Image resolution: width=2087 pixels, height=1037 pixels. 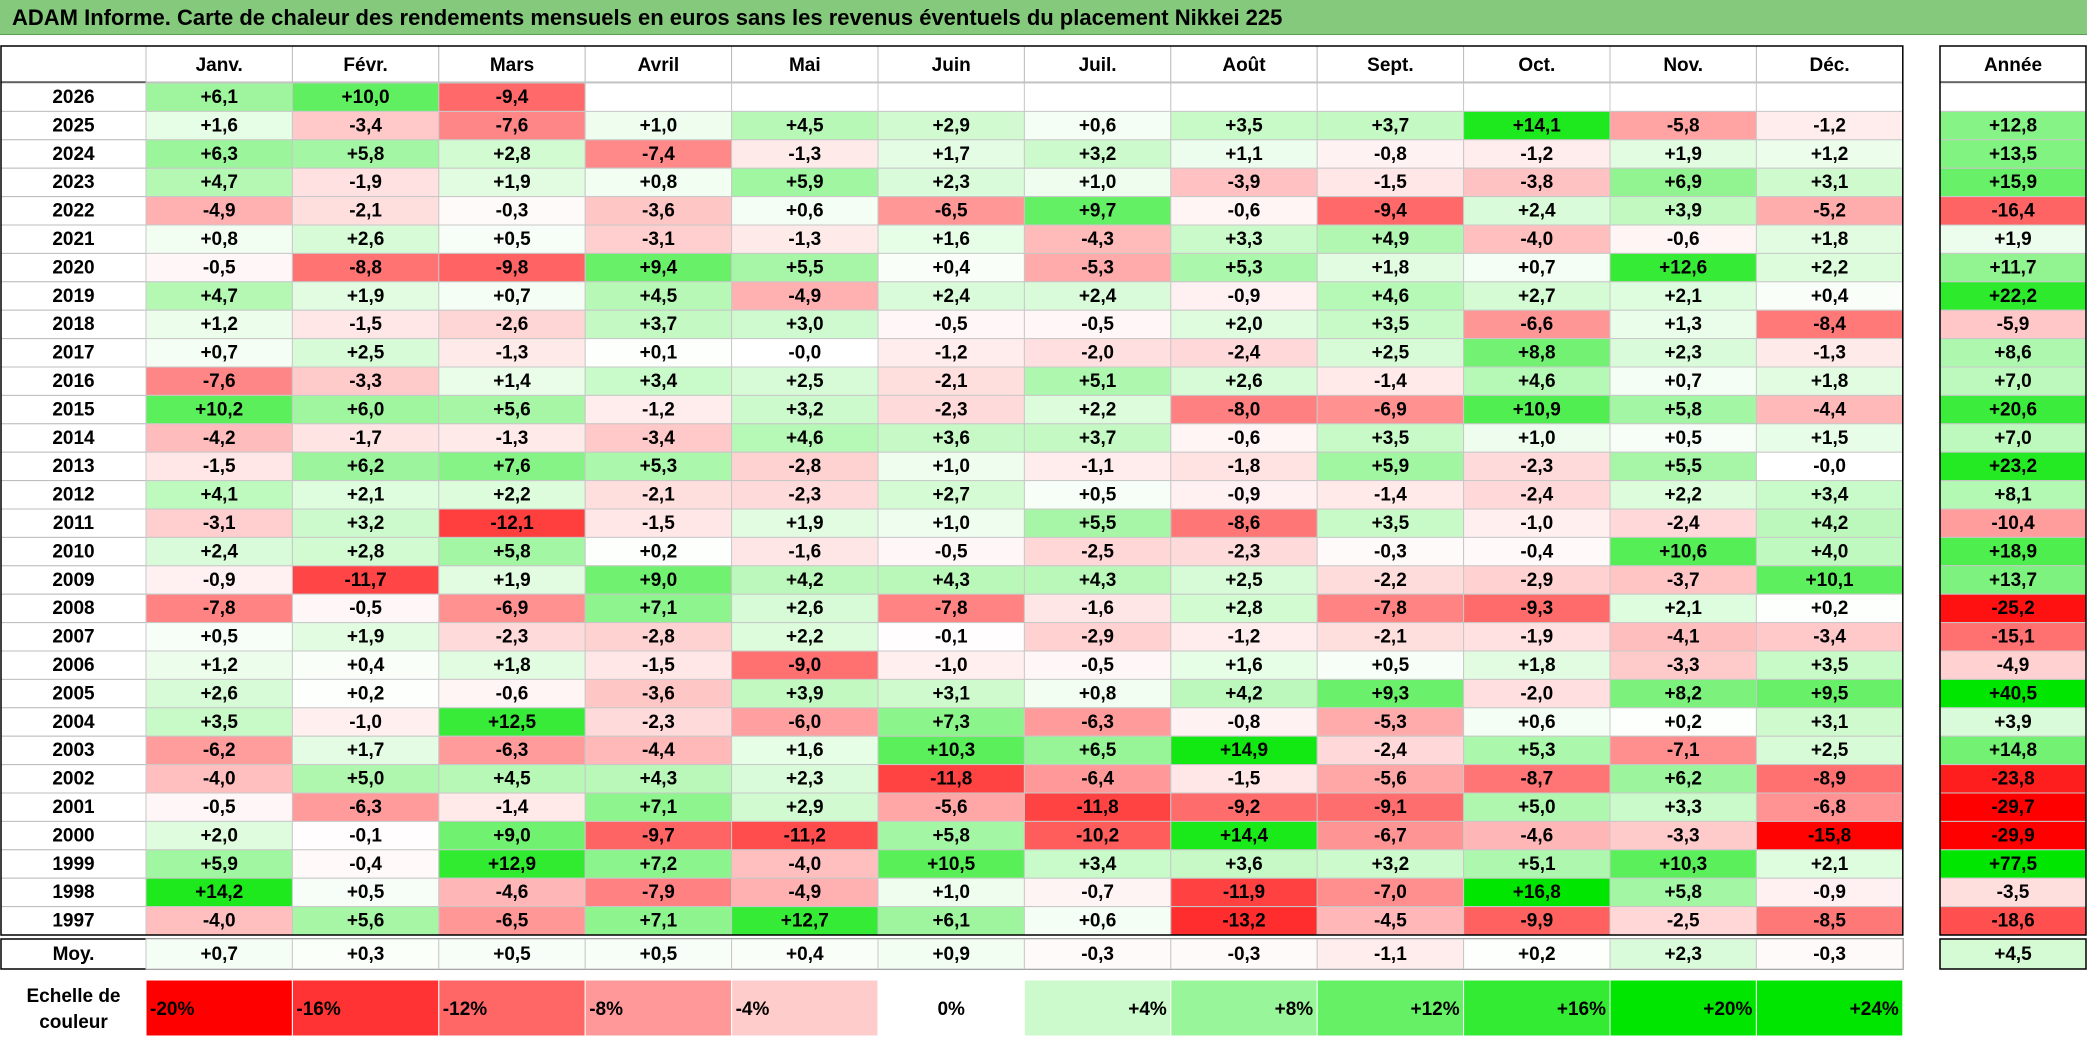 What do you see at coordinates (512, 267) in the screenshot?
I see `heatmap-cell-value: -9,8` at bounding box center [512, 267].